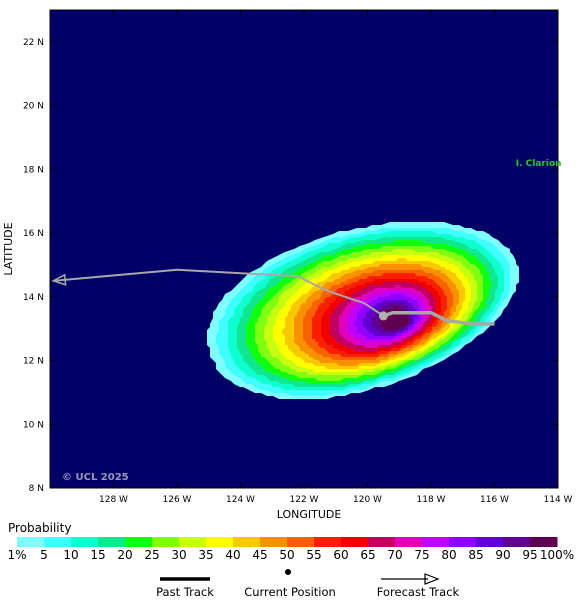 The image size is (580, 607). What do you see at coordinates (421, 555) in the screenshot?
I see `colorbar-label: 75` at bounding box center [421, 555].